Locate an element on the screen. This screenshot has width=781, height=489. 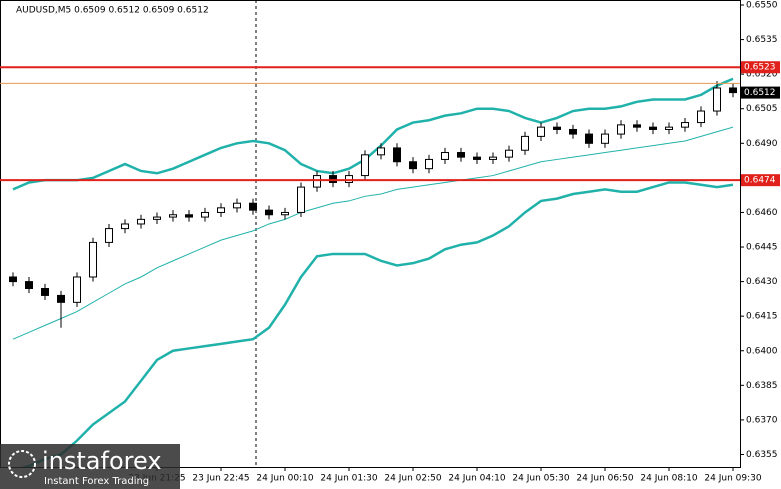
x-tick-label: 24 Jun 08:10 is located at coordinates (668, 479).